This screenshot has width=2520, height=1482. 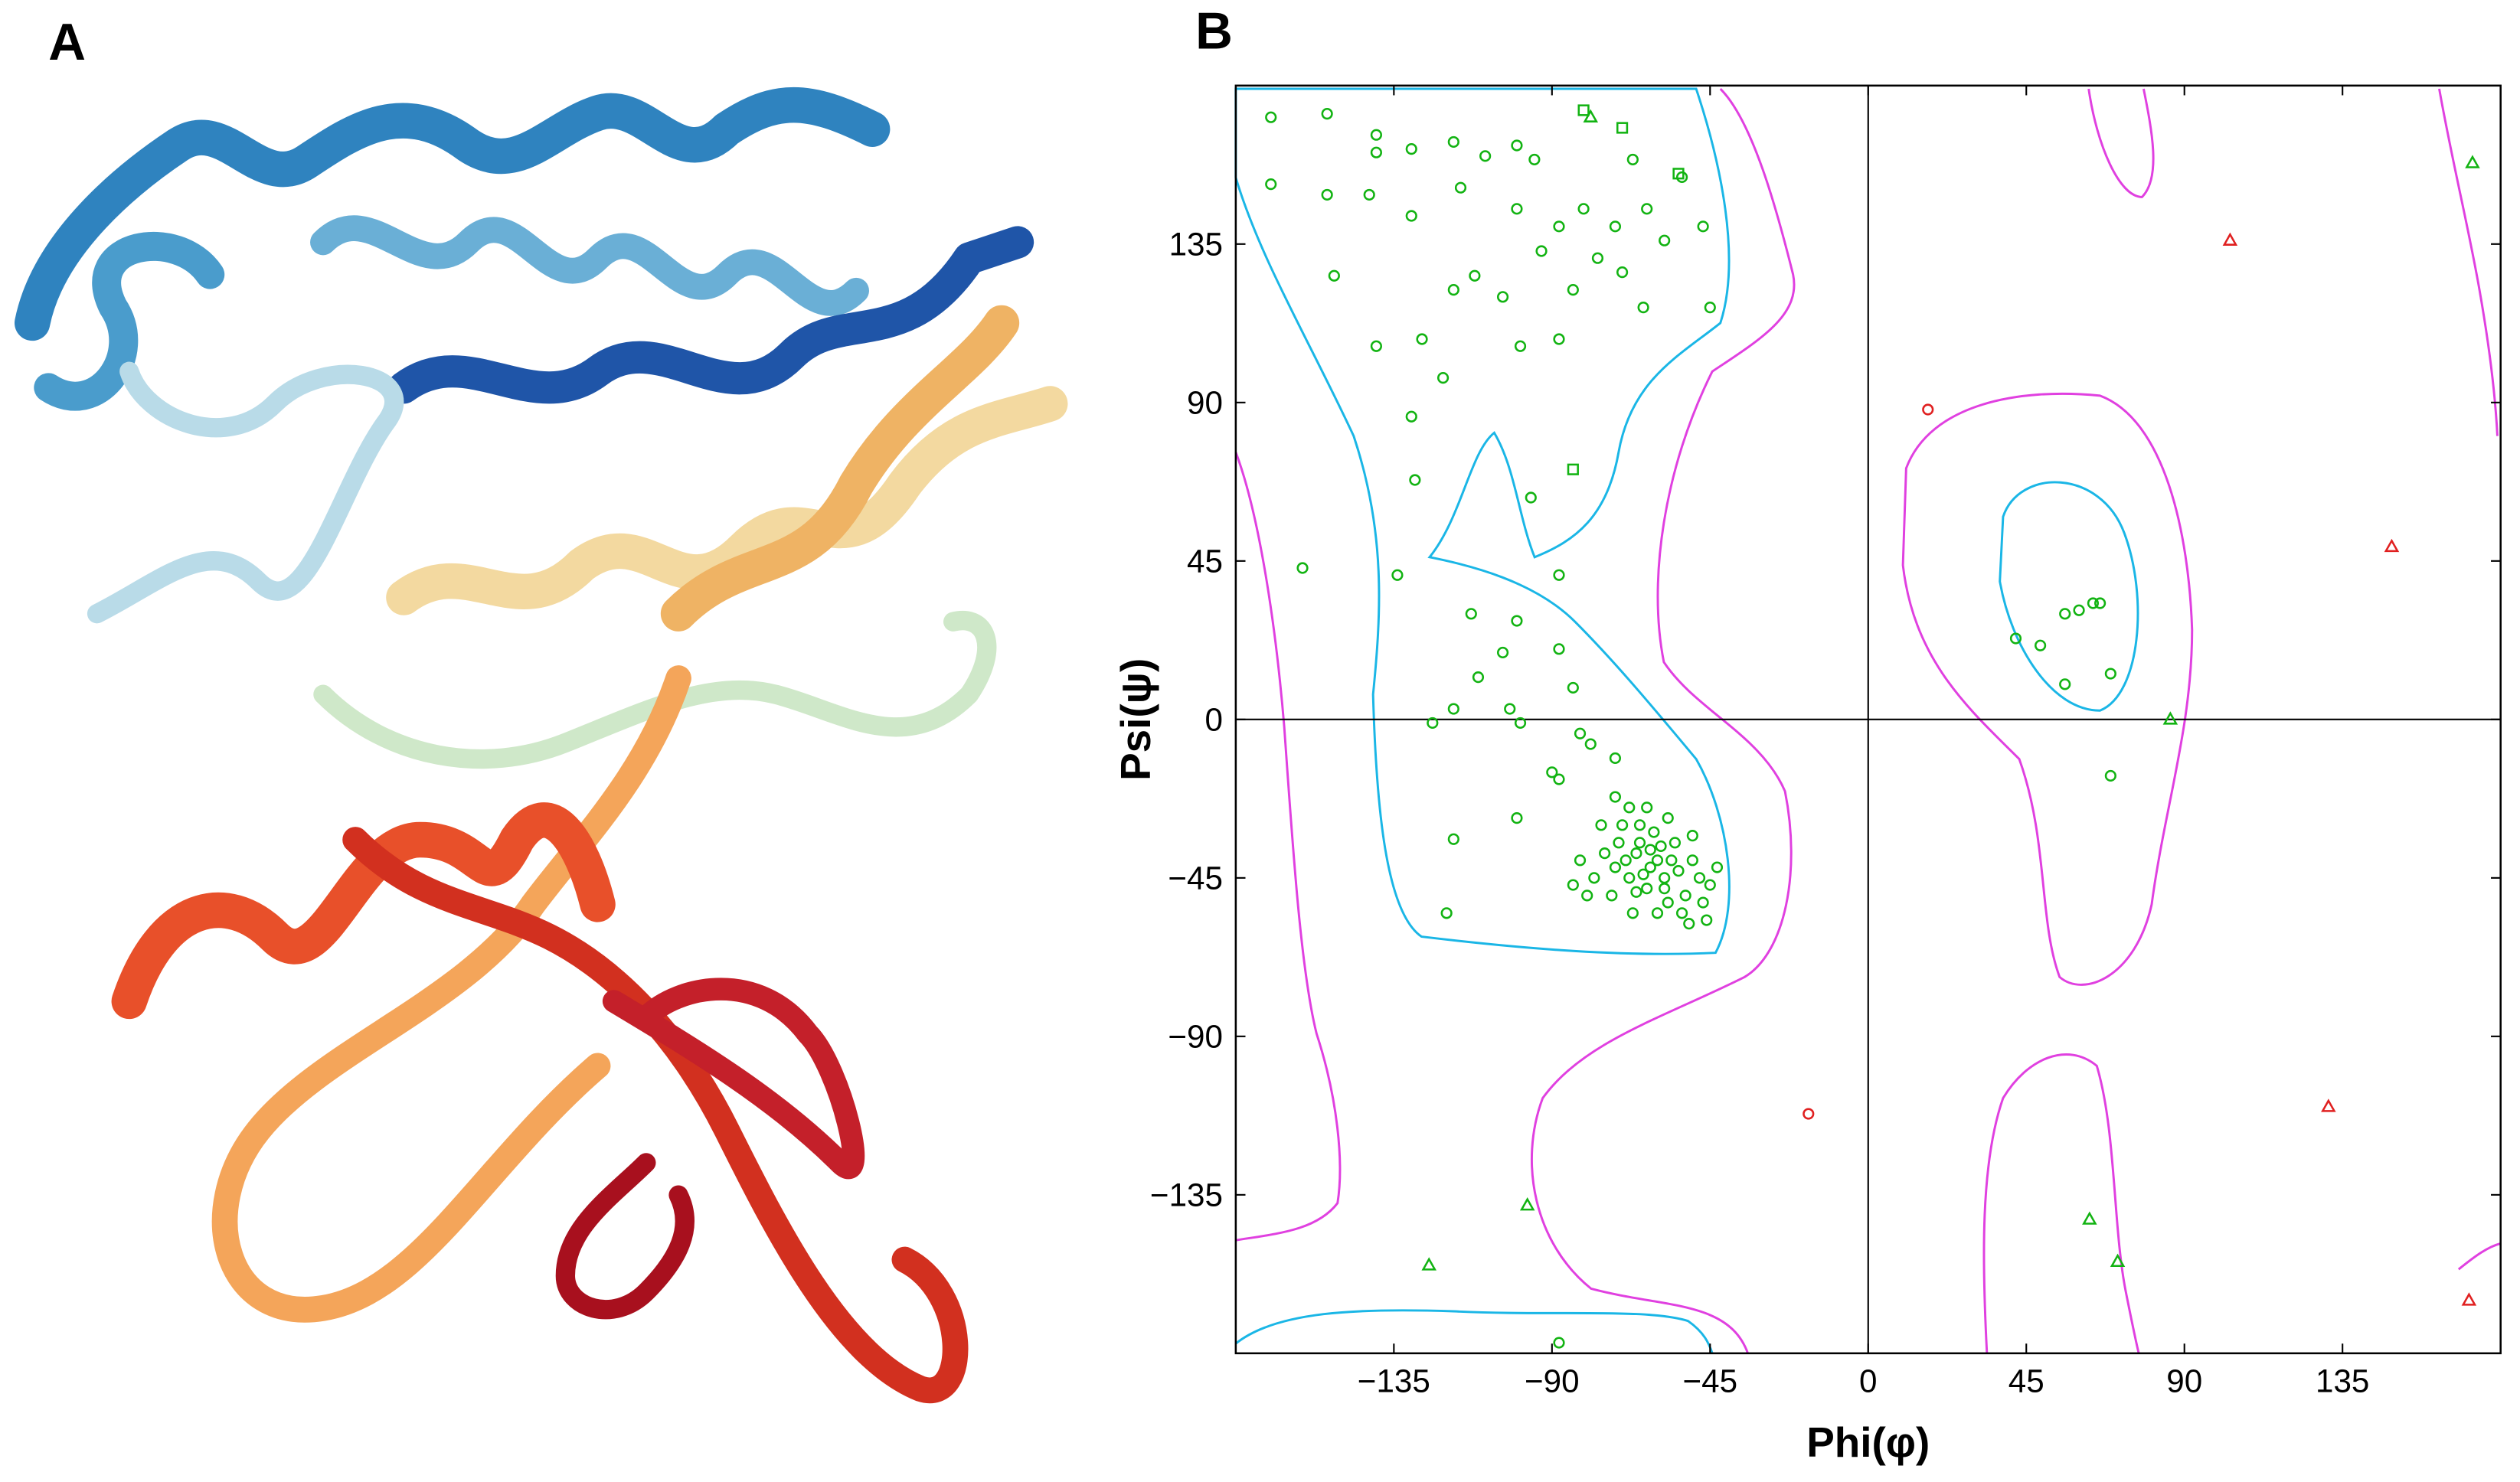 I want to click on panel-label: B, so click(x=1214, y=31).